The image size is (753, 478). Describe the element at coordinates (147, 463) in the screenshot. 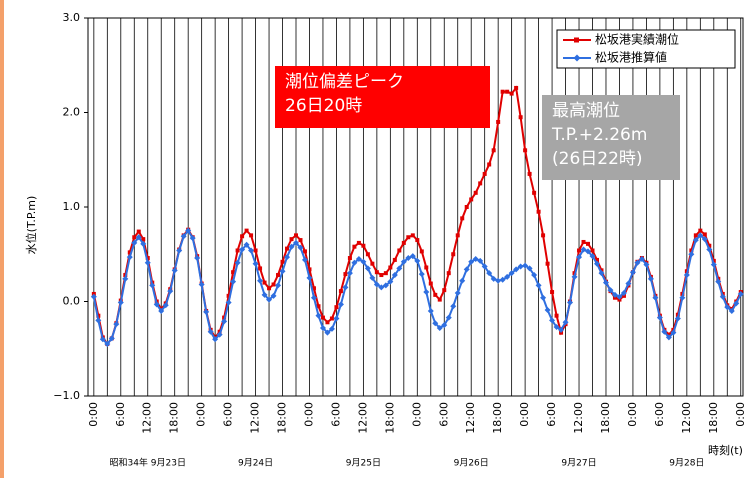

I see `date-label: 昭和34年 9月23日` at that location.